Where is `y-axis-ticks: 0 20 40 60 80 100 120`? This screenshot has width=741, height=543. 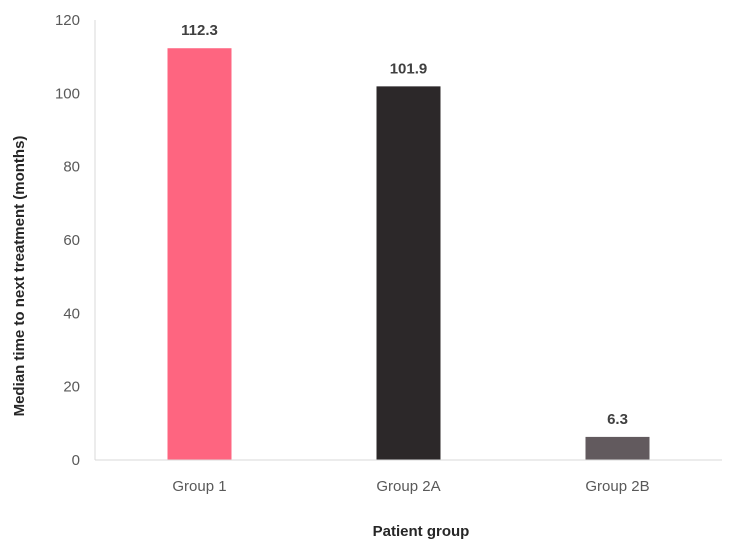 y-axis-ticks: 0 20 40 60 80 100 120 is located at coordinates (67, 240).